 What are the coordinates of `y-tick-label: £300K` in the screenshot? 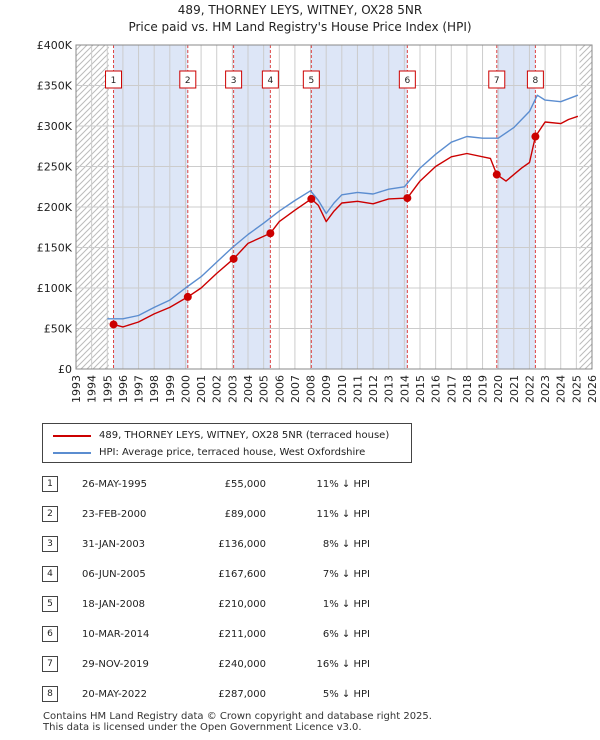 It's located at (55, 126).